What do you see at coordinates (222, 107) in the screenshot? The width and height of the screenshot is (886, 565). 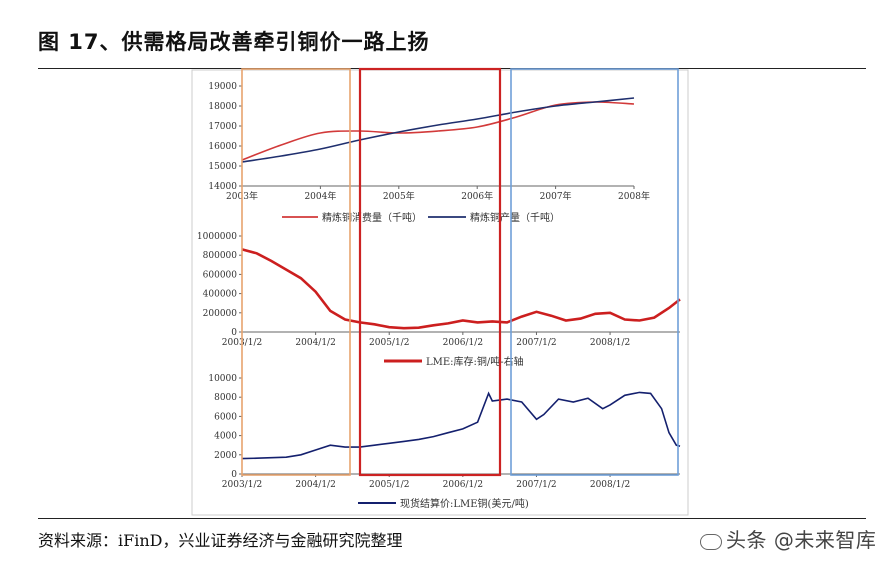 I see `y-tick-label: 18000` at bounding box center [222, 107].